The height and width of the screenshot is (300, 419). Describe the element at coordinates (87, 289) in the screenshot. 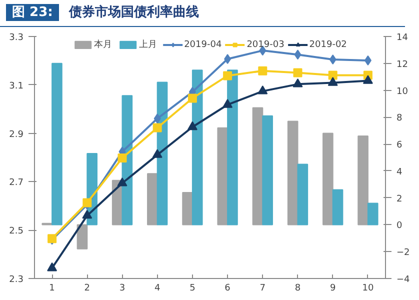

I see `x-tick-label: 2` at that location.